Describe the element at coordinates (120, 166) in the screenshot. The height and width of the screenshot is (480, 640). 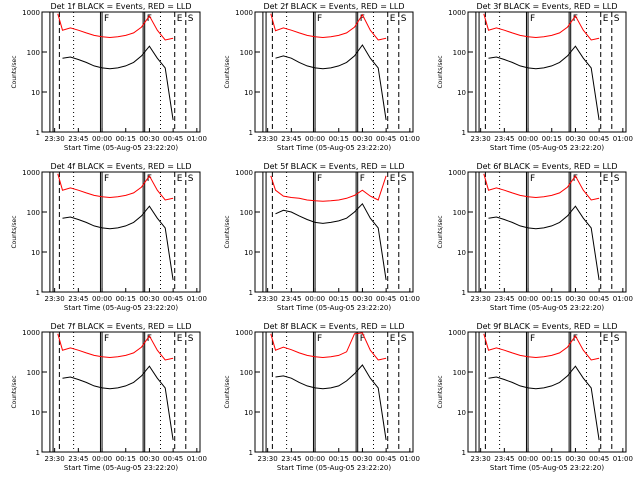
I see `chart-title: Det 4f BLACK = Events, RED = LLD` at that location.